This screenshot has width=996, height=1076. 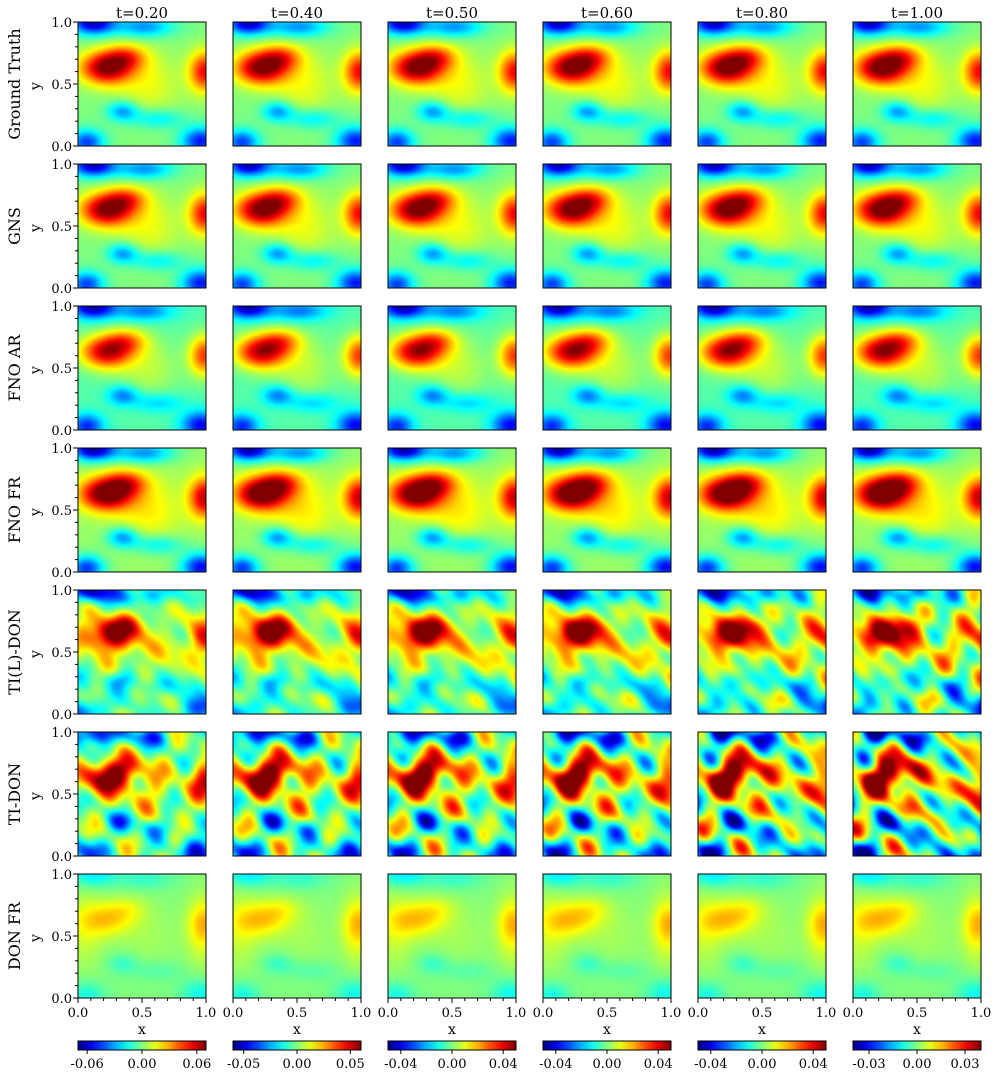 What do you see at coordinates (297, 13) in the screenshot?
I see `column-title-2: t=0.40` at bounding box center [297, 13].